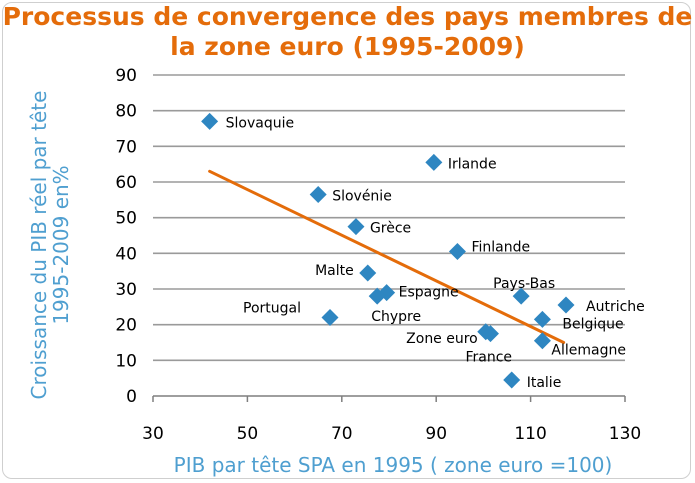 This screenshot has height=483, width=695. I want to click on point-italie, so click(512, 380).